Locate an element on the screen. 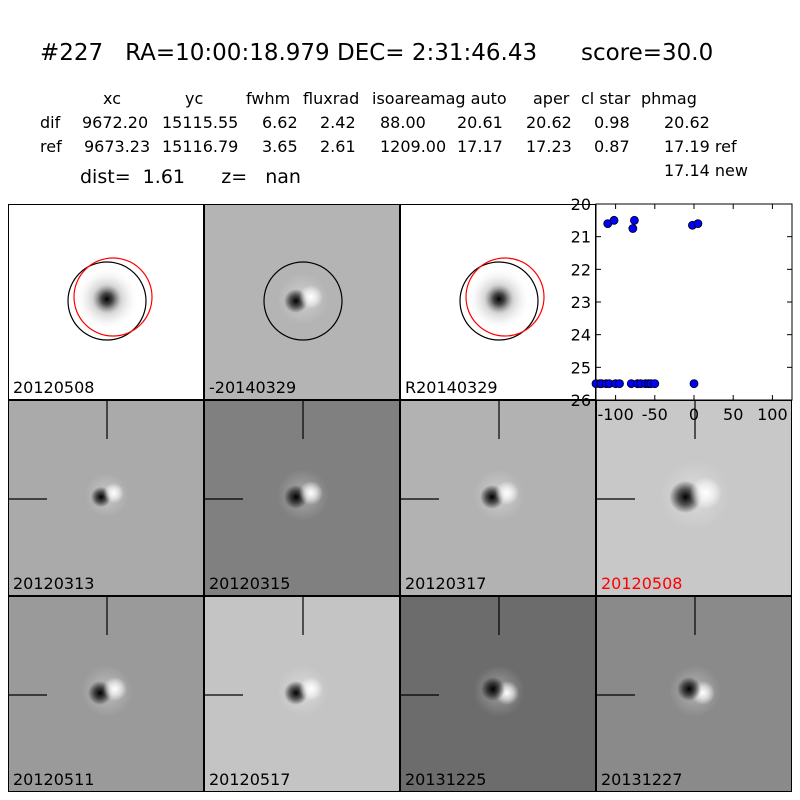 This screenshot has height=800, width=800. table-cell: 17.19 ref is located at coordinates (700, 146).